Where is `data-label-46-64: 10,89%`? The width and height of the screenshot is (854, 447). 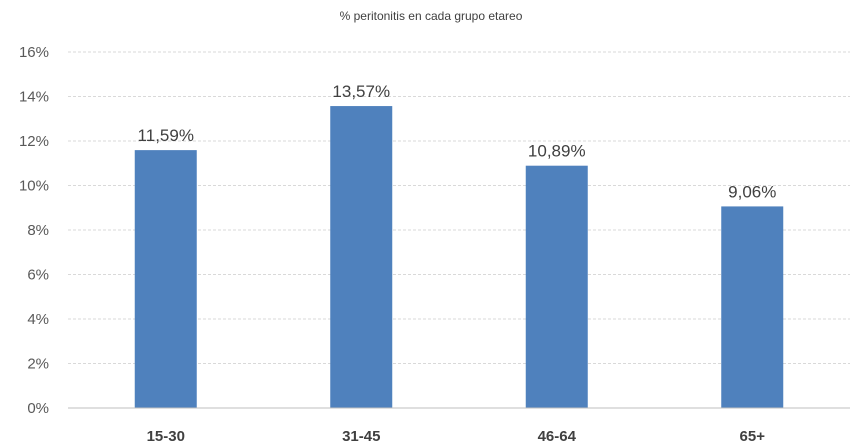
data-label-46-64: 10,89% is located at coordinates (557, 151).